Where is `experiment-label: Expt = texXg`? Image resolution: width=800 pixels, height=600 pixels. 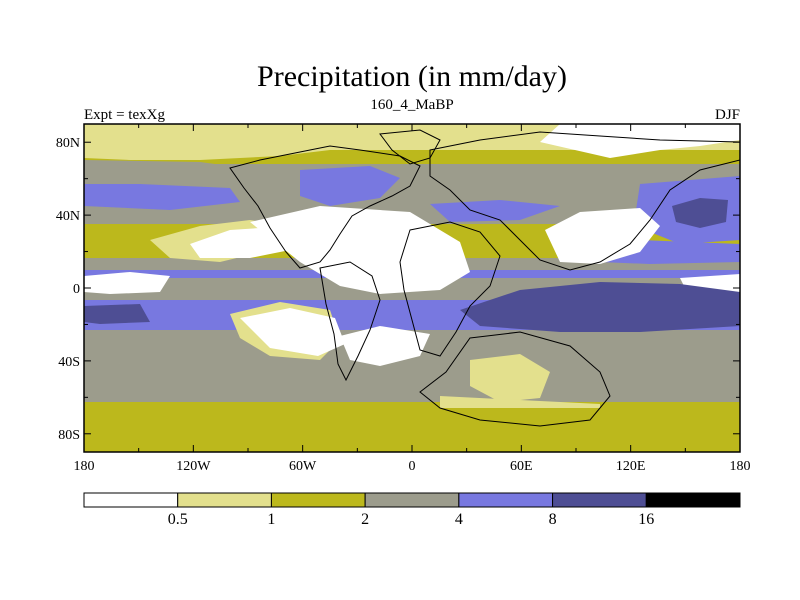 experiment-label: Expt = texXg is located at coordinates (124, 115).